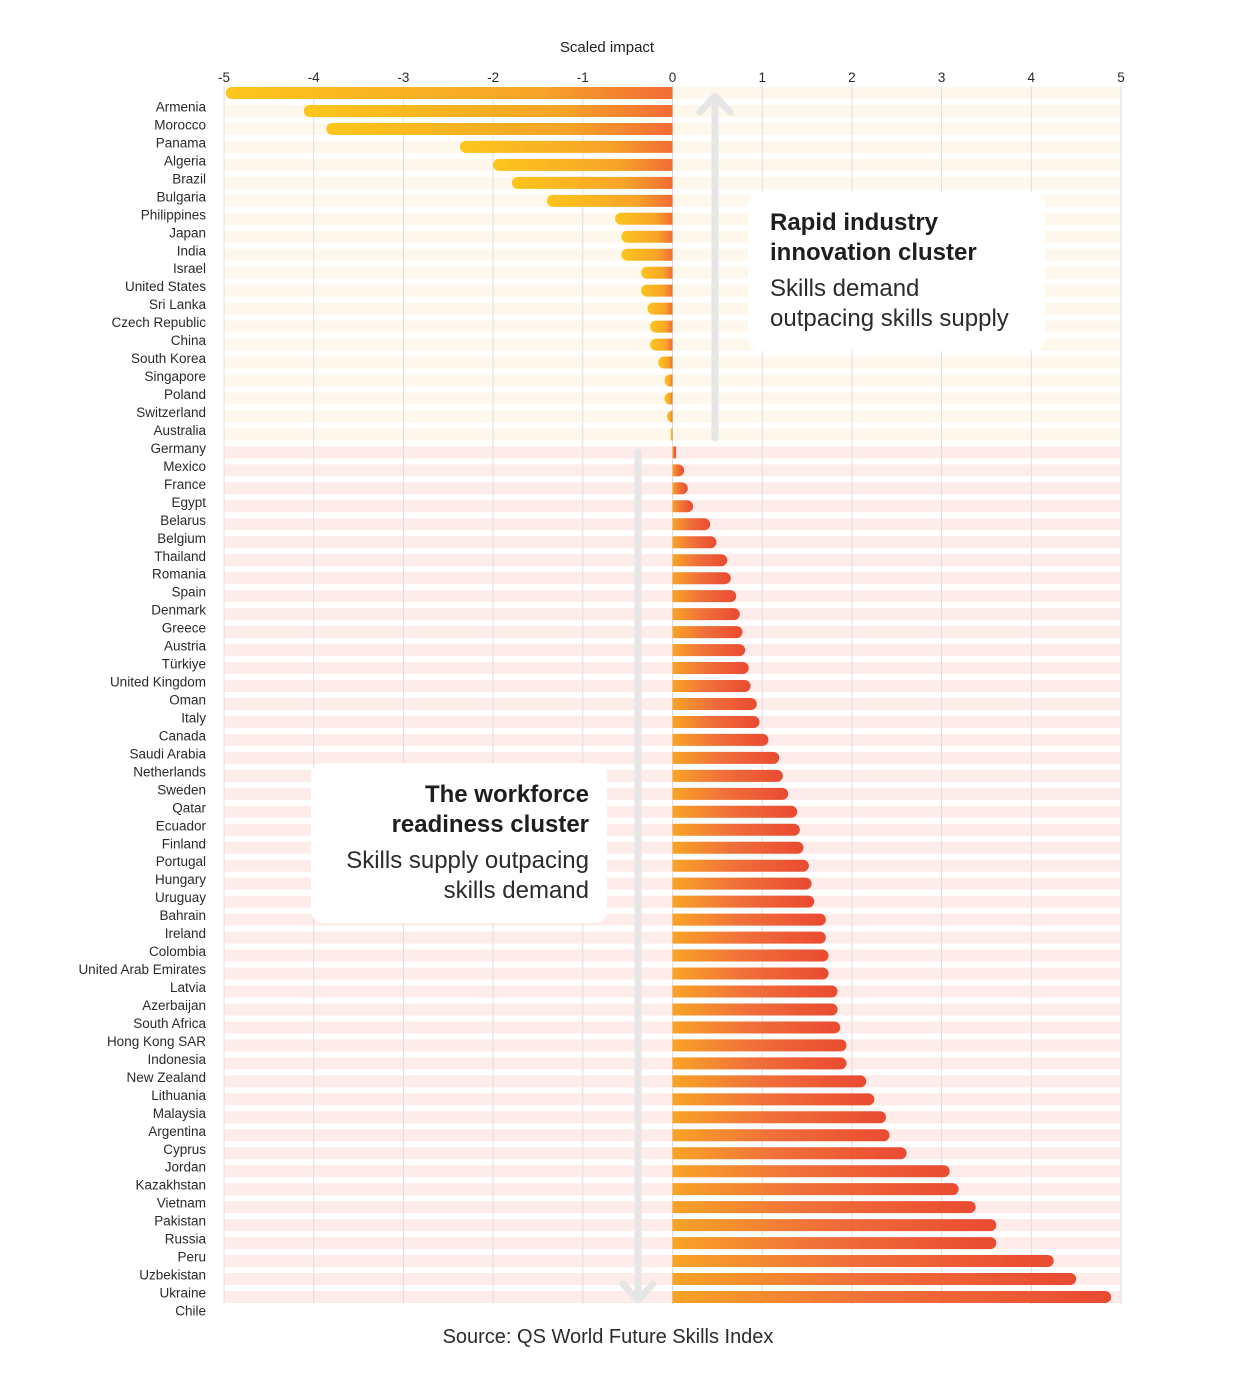  Describe the element at coordinates (1121, 77) in the screenshot. I see `x-tick-label: 5` at that location.